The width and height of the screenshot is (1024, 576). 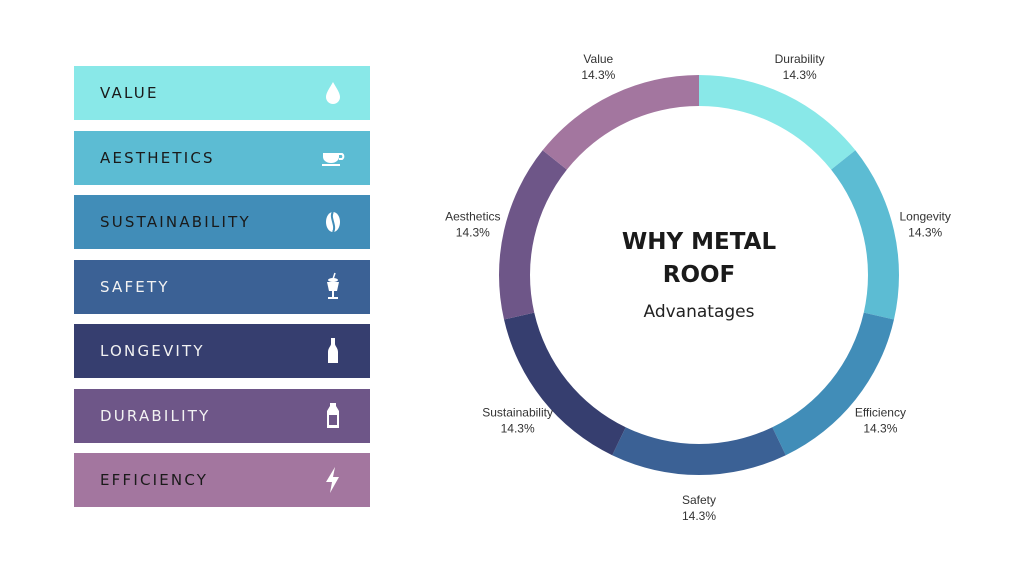 What do you see at coordinates (598, 75) in the screenshot?
I see `slice-value-value: 14.3%` at bounding box center [598, 75].